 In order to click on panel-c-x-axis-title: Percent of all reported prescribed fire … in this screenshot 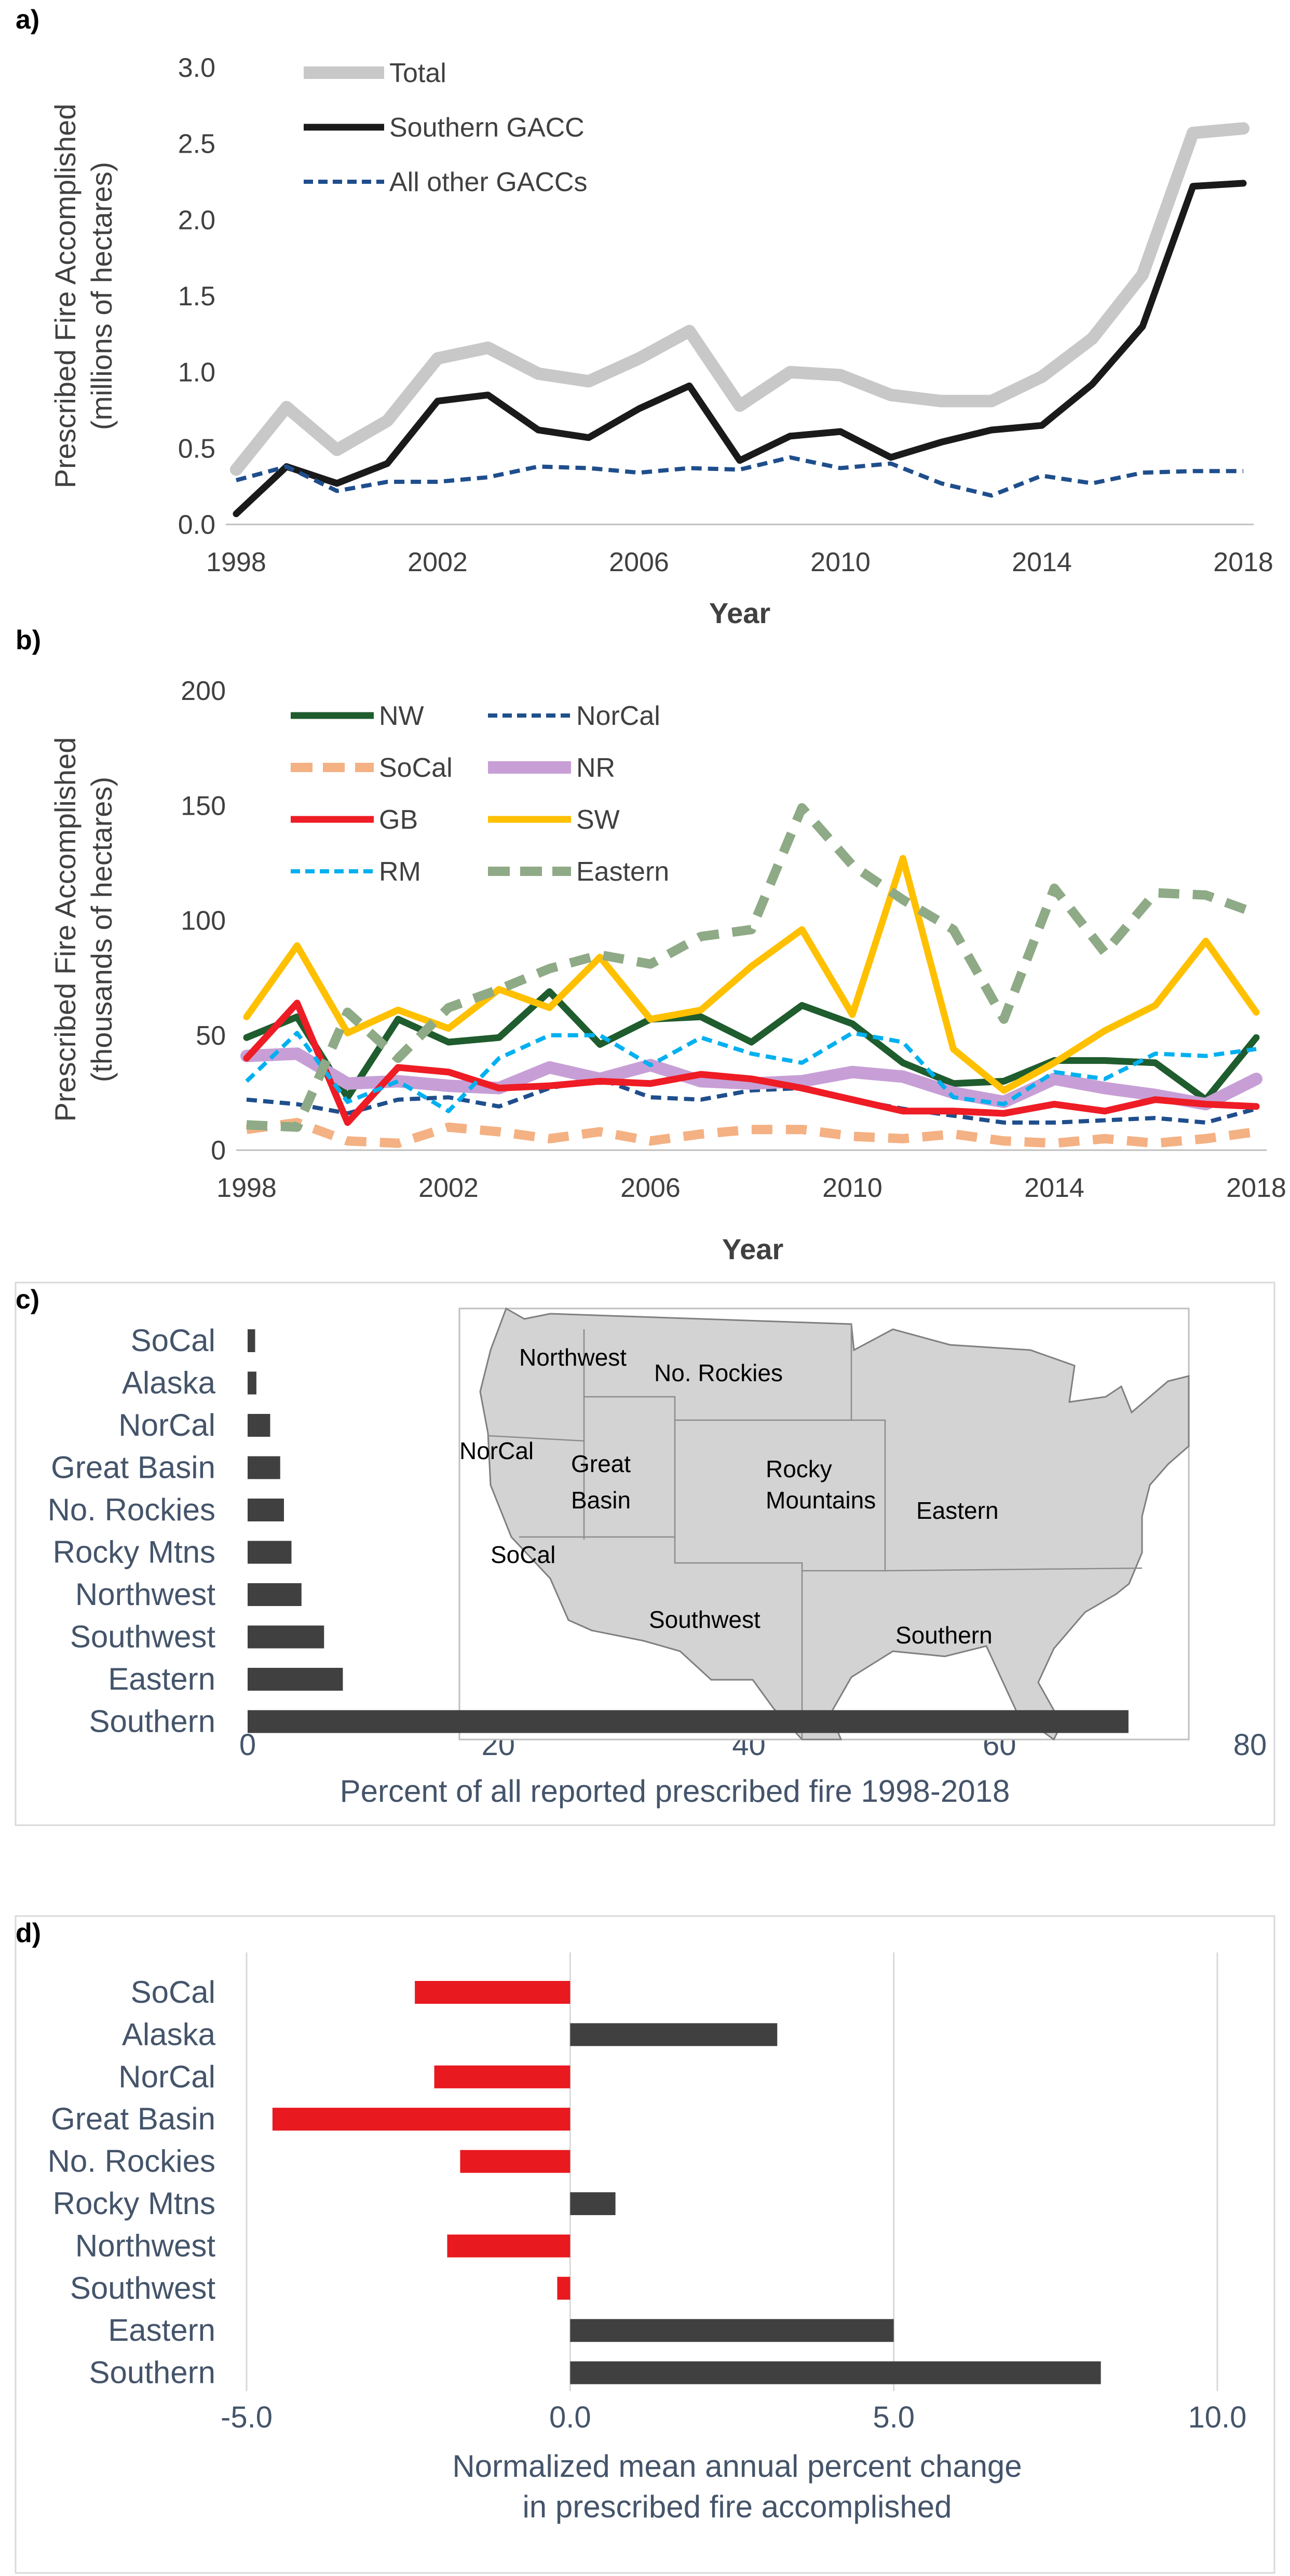, I will do `click(675, 1791)`.